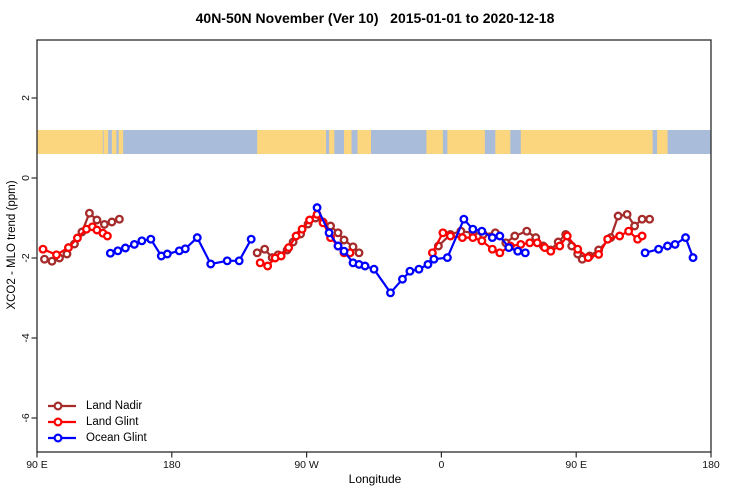 This screenshot has width=750, height=500. I want to click on legend-item-ocean-glint: Ocean Glint, so click(97, 438).